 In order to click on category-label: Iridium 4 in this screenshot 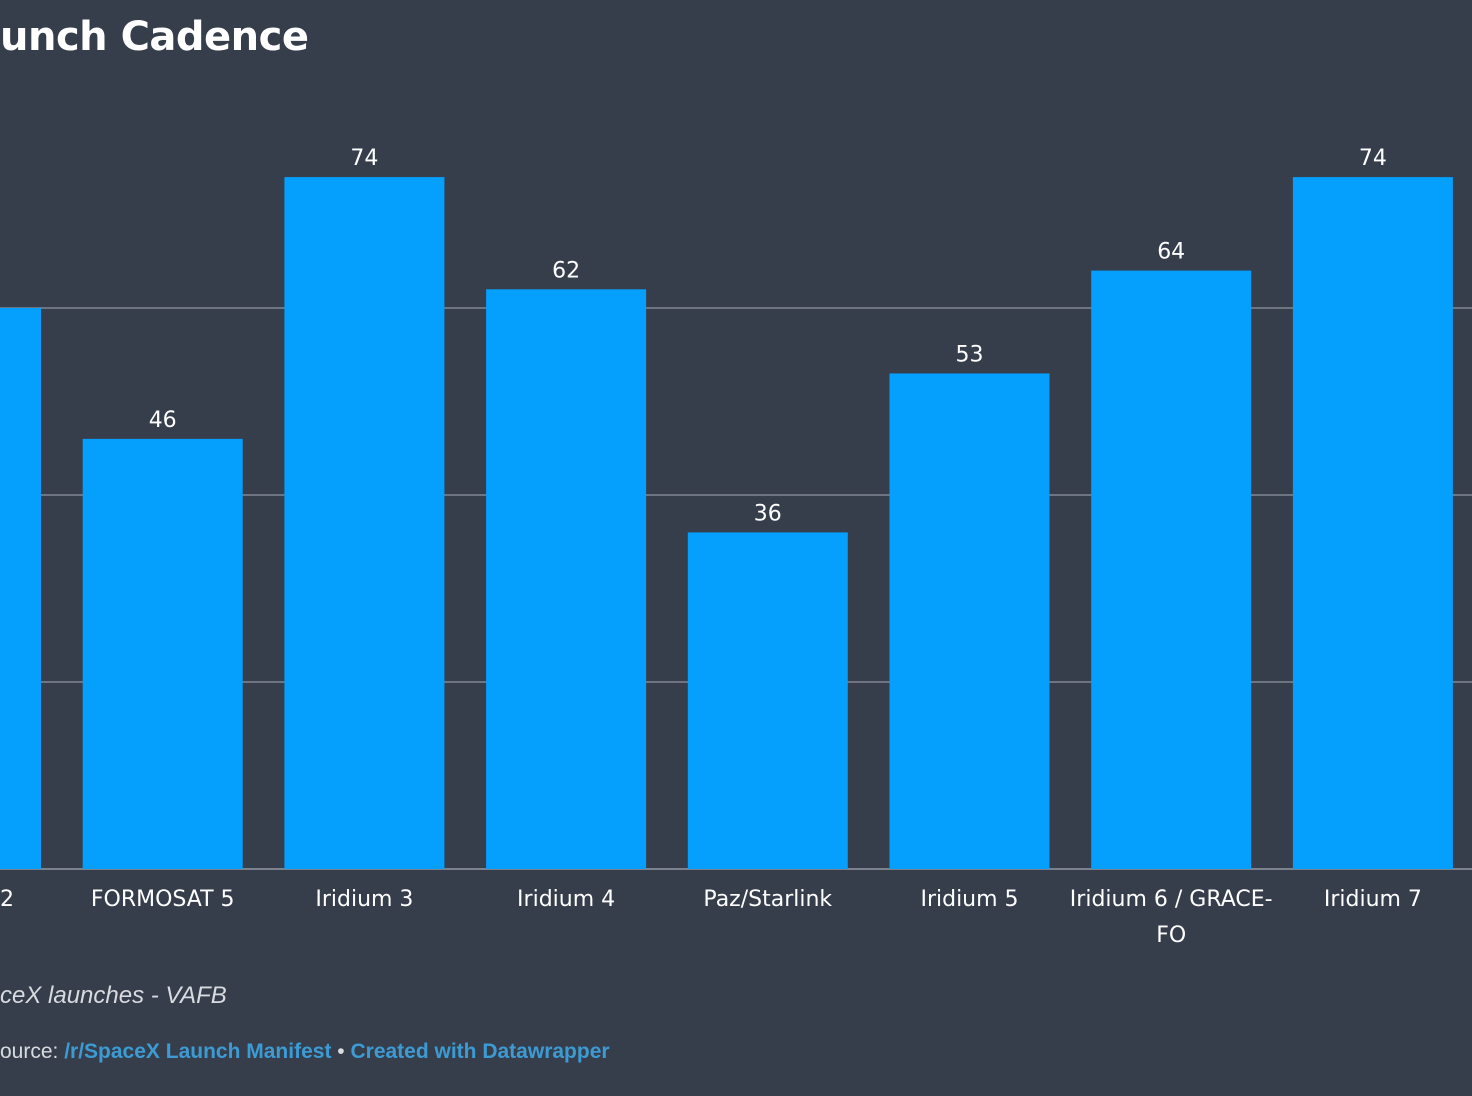, I will do `click(566, 899)`.